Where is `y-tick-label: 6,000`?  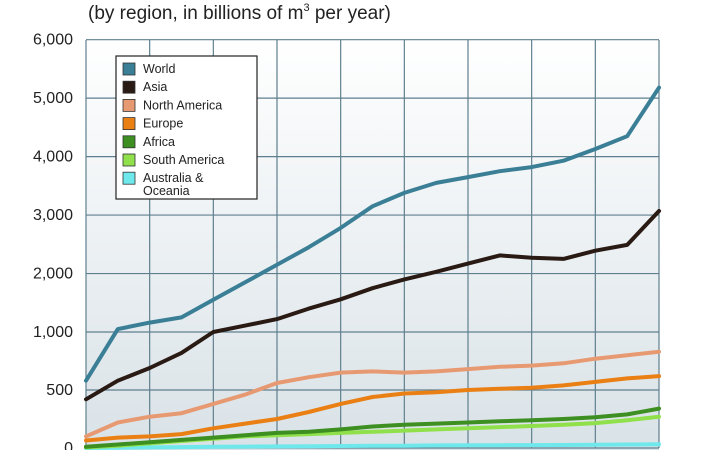
y-tick-label: 6,000 is located at coordinates (53, 40).